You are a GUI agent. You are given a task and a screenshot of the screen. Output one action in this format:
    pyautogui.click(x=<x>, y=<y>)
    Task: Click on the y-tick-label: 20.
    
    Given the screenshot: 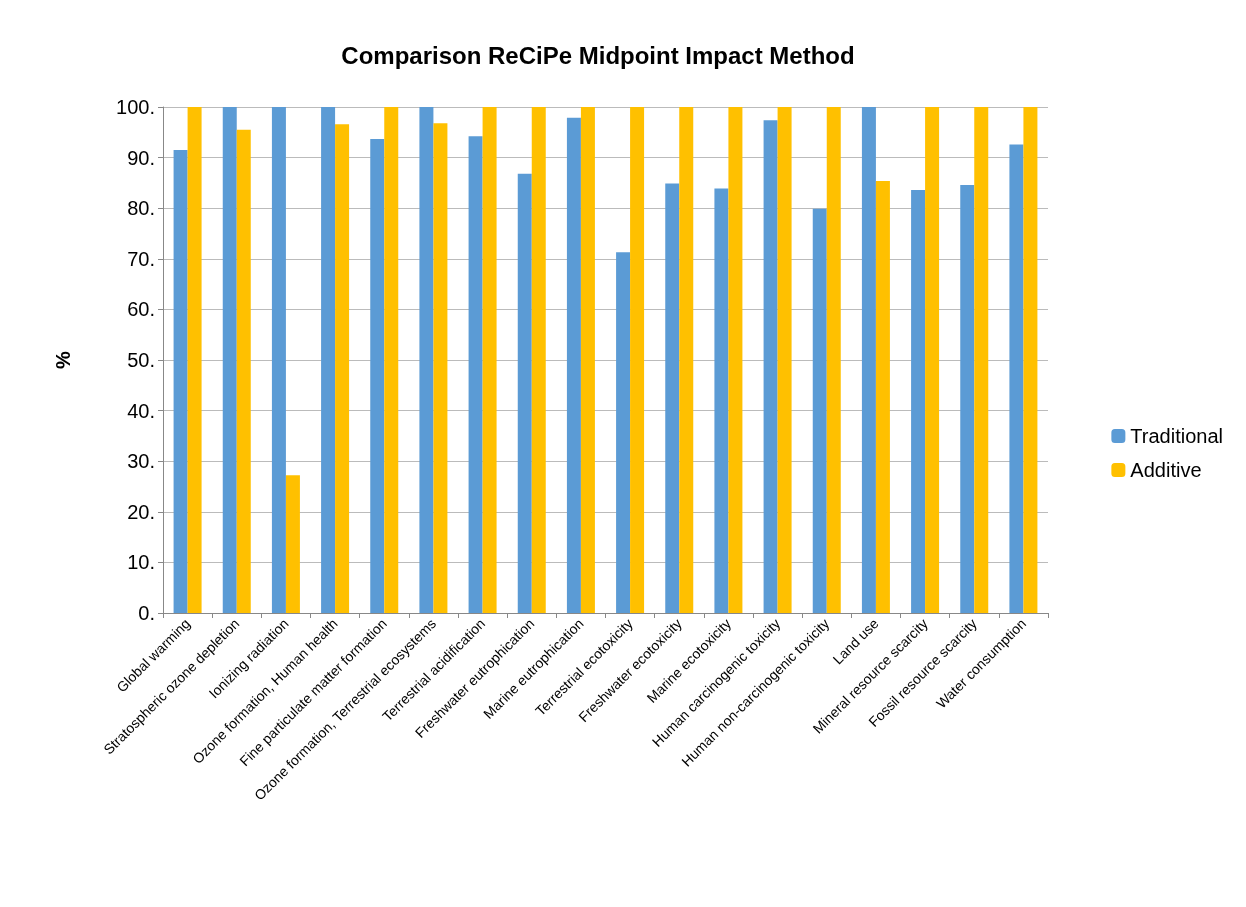 What is the action you would take?
    pyautogui.click(x=141, y=511)
    